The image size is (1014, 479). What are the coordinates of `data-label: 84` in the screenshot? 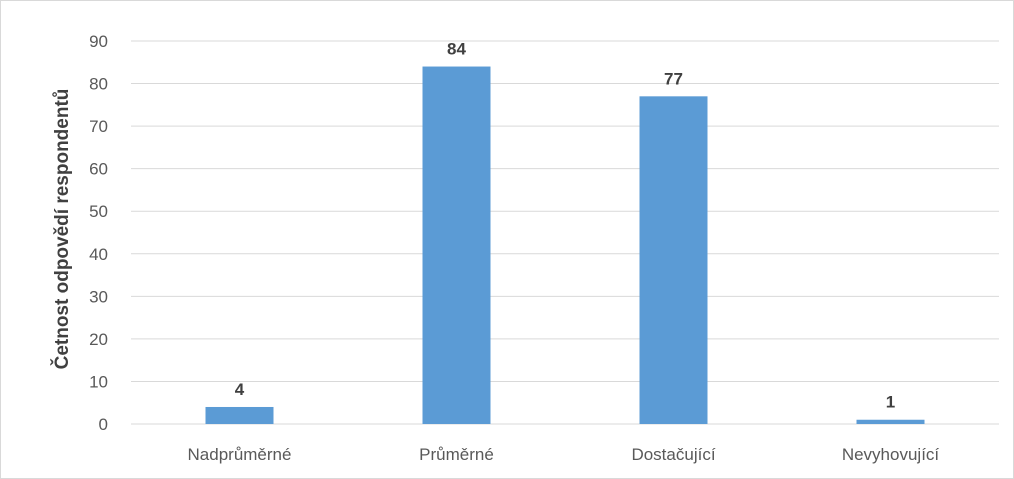 It's located at (456, 49).